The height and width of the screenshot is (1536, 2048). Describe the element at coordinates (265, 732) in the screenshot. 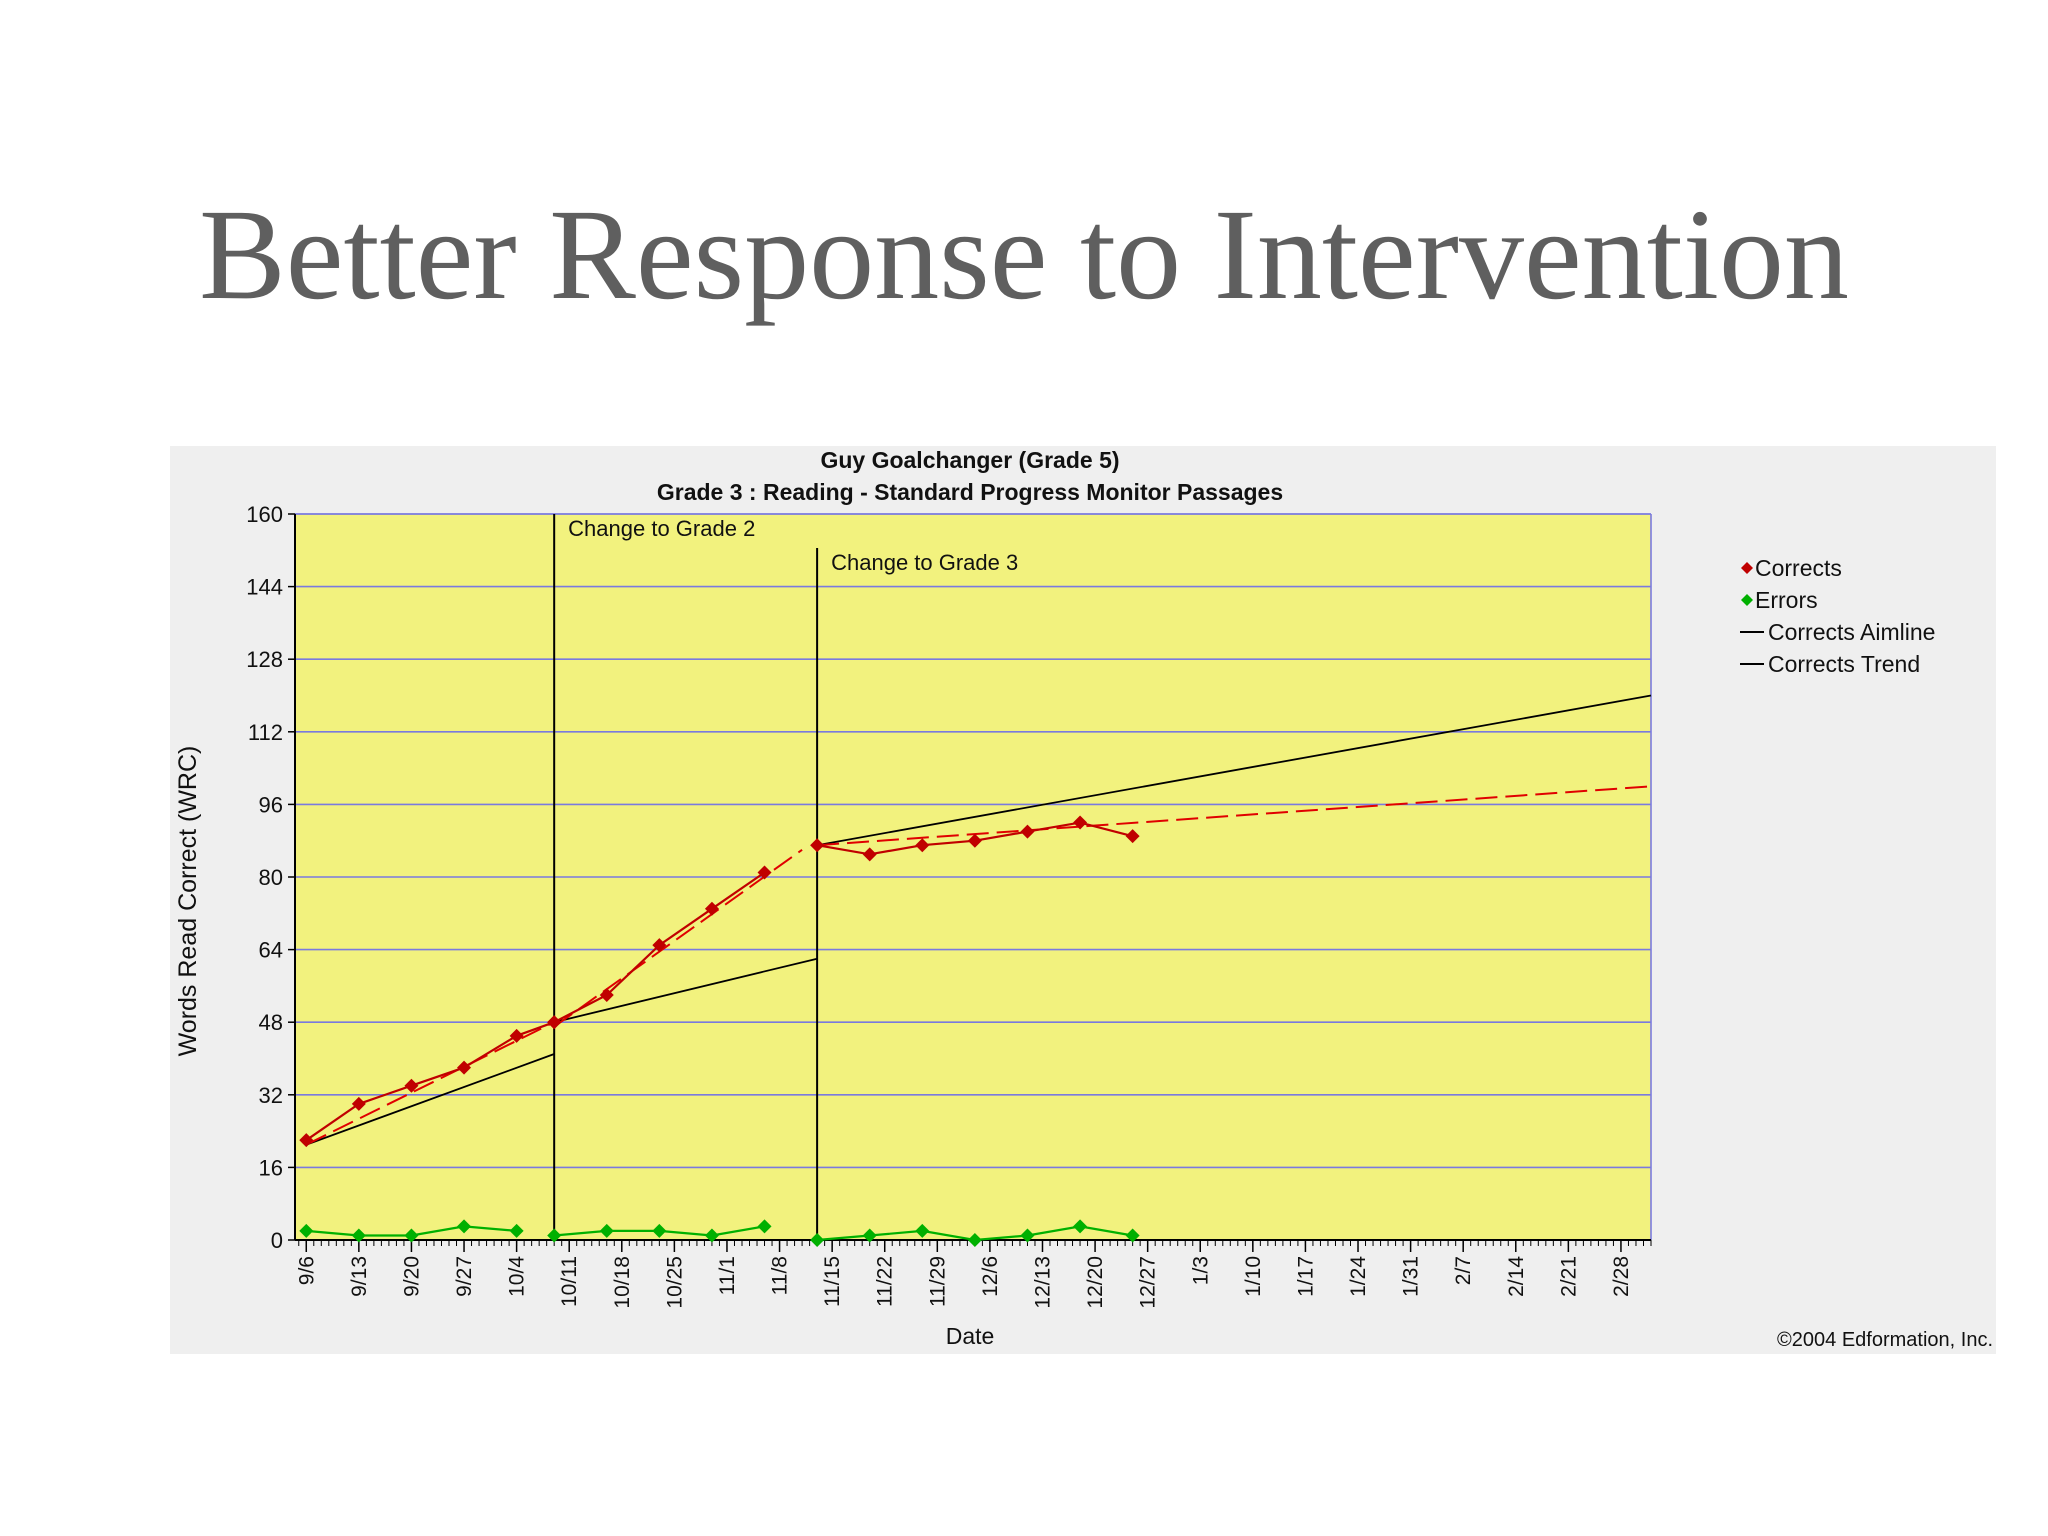

I see `y-tick-label: 112` at that location.